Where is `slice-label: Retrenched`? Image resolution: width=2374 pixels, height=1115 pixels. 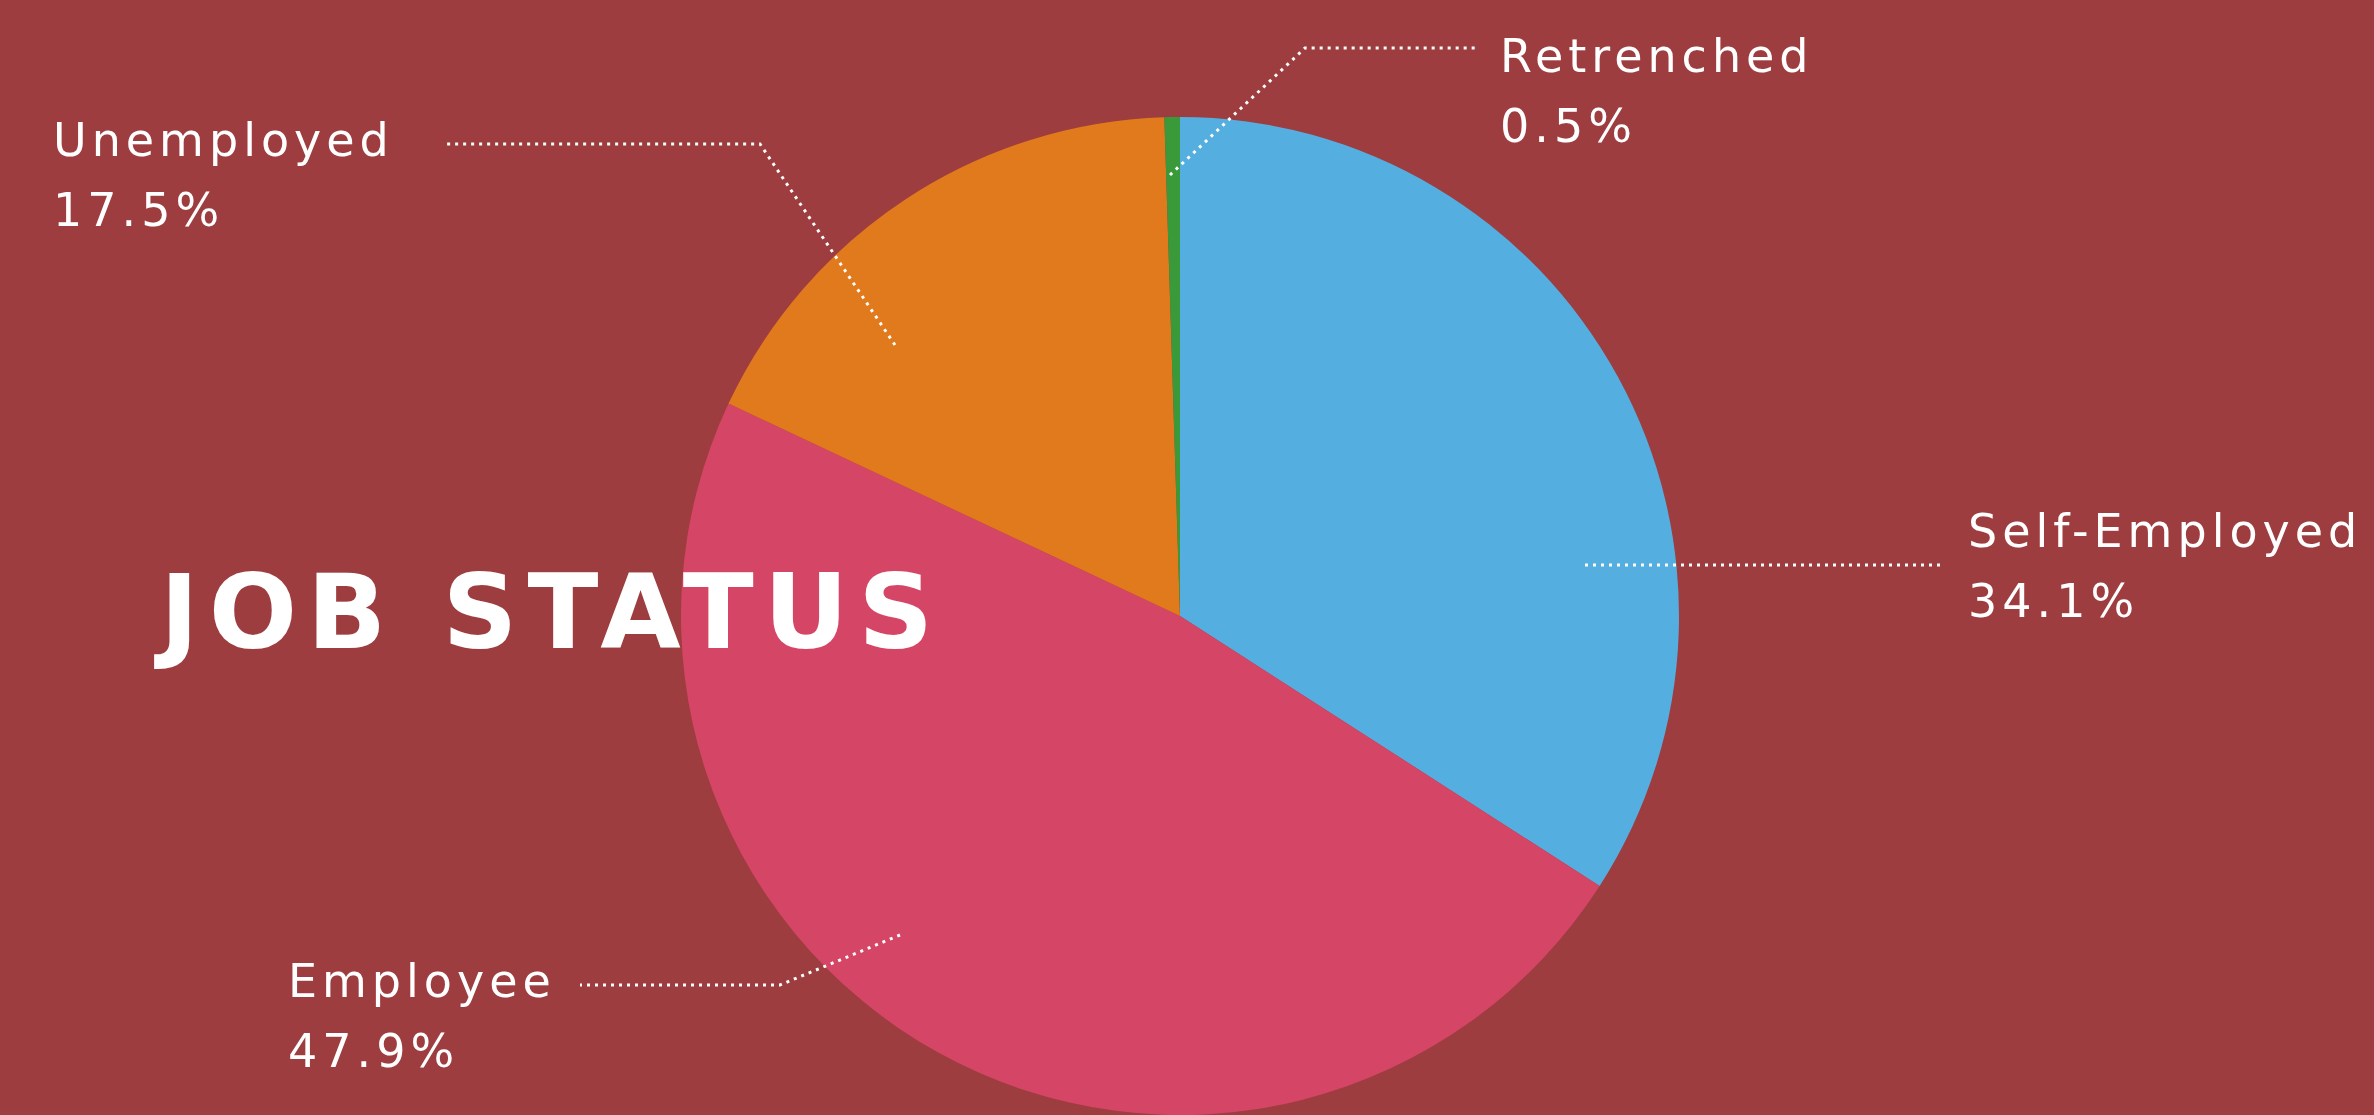
slice-label: Retrenched is located at coordinates (1657, 55).